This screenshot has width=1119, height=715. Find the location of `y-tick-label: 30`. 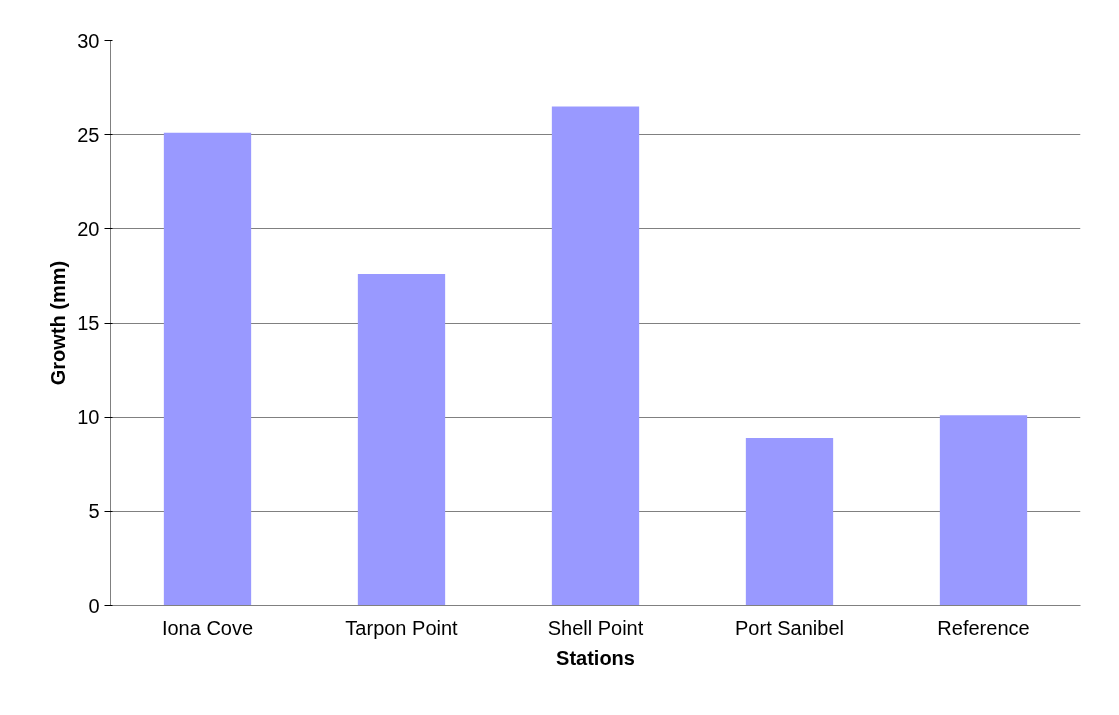

y-tick-label: 30 is located at coordinates (88, 40).